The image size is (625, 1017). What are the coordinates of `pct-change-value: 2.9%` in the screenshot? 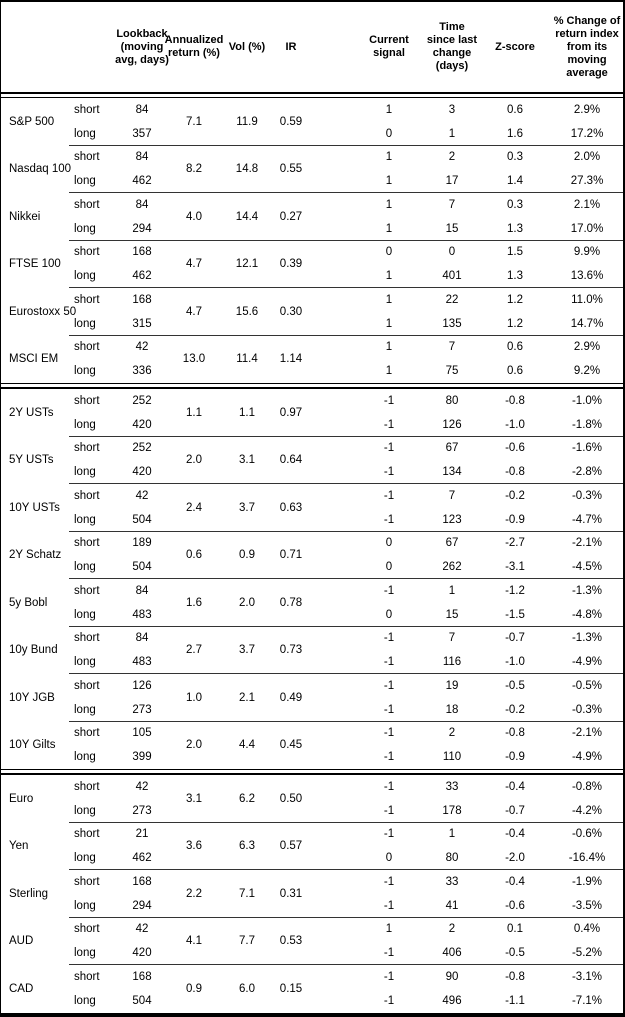 It's located at (587, 347).